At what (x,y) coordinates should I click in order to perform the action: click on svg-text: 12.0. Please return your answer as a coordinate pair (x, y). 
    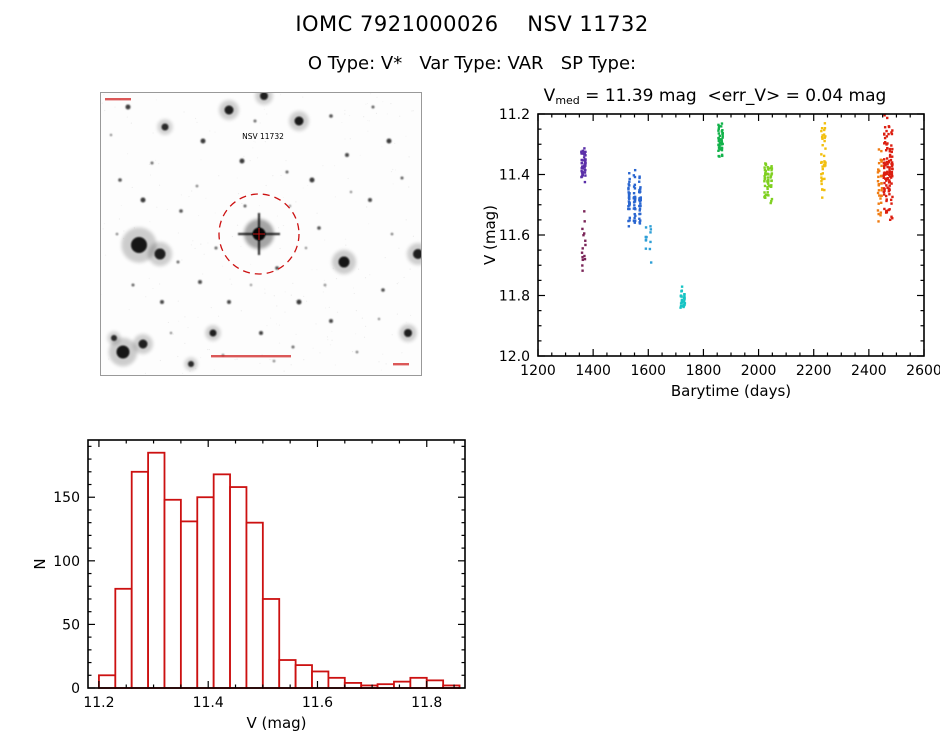
    Looking at the image, I should click on (514, 357).